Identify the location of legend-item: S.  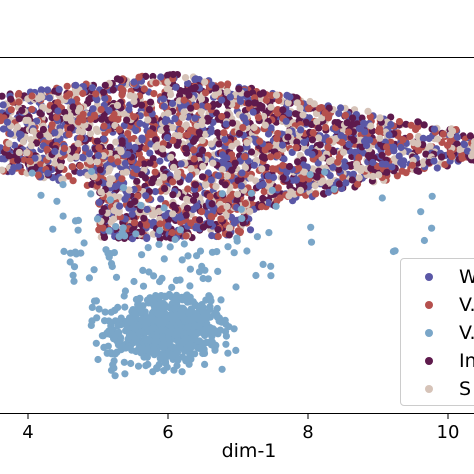
(437, 389).